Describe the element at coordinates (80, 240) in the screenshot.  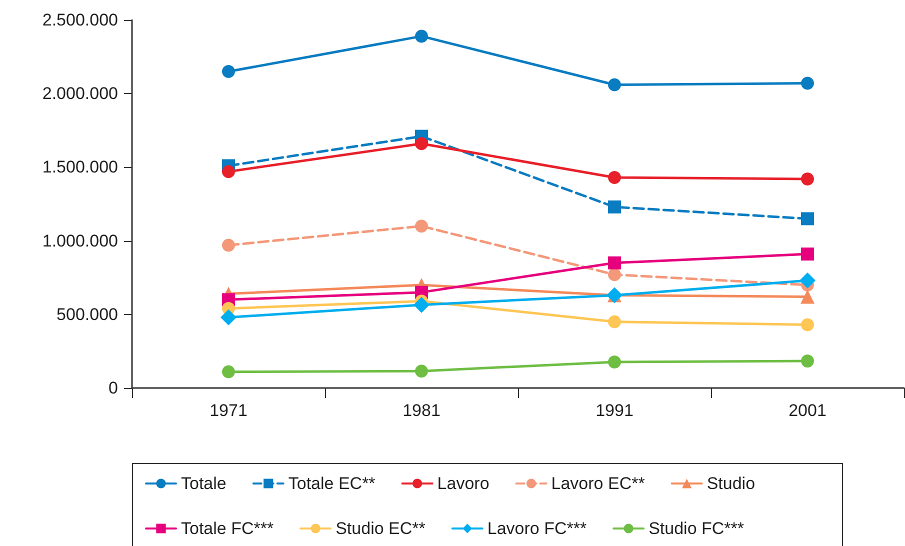
I see `y-tick-label: 1.000.000` at that location.